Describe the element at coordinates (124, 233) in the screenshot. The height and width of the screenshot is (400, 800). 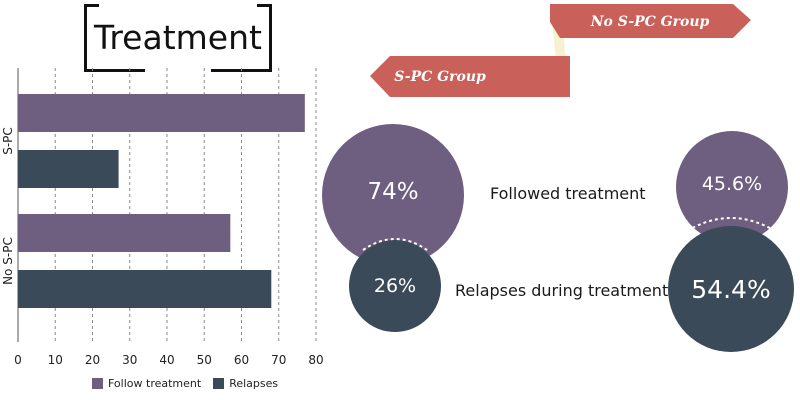
I see `bar-no-s-pc-follow` at that location.